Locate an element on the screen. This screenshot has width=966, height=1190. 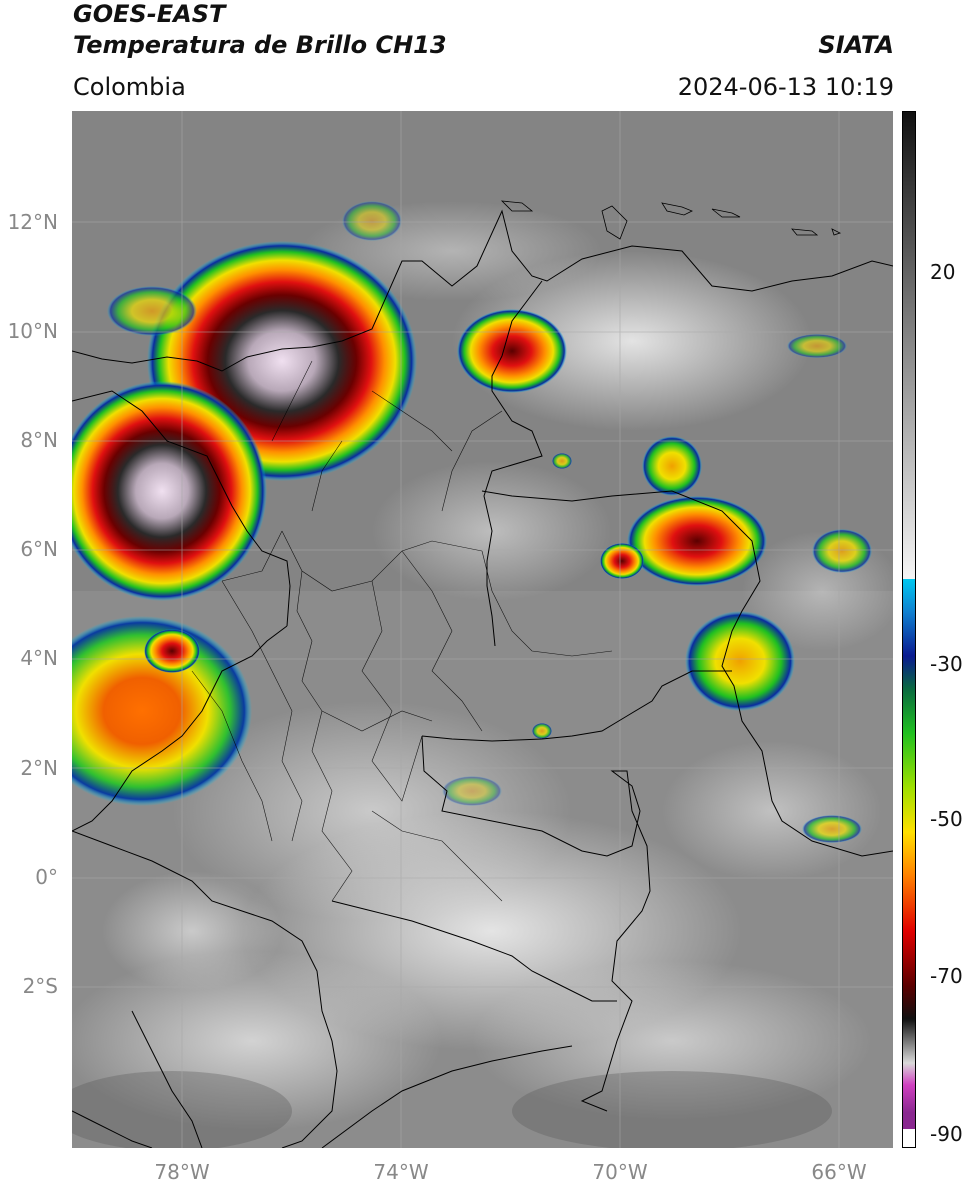
region-label: Colombia is located at coordinates (129, 87).